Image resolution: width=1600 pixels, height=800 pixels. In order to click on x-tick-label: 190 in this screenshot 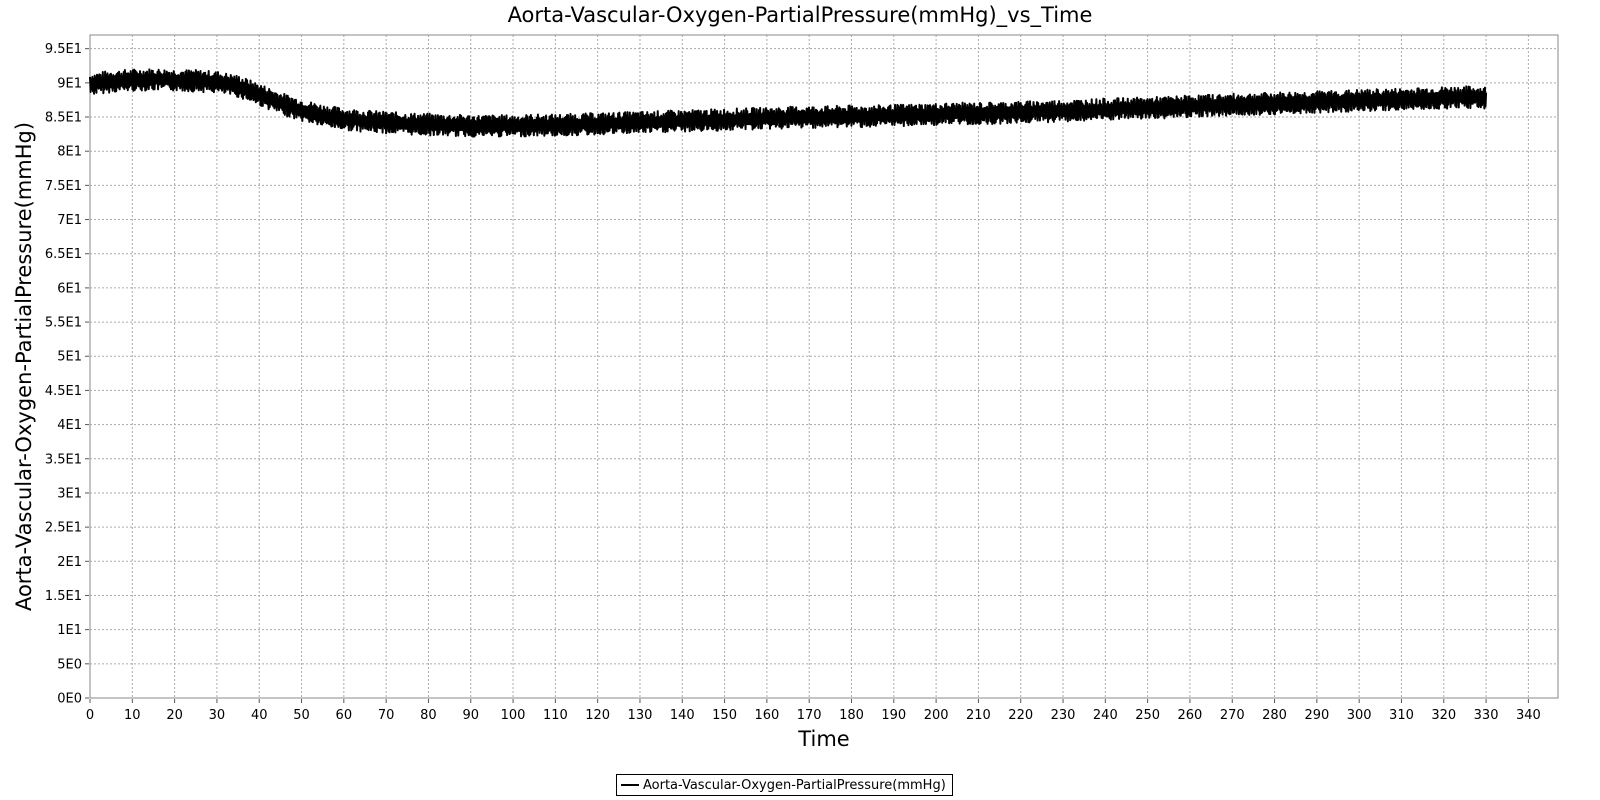, I will do `click(893, 715)`.